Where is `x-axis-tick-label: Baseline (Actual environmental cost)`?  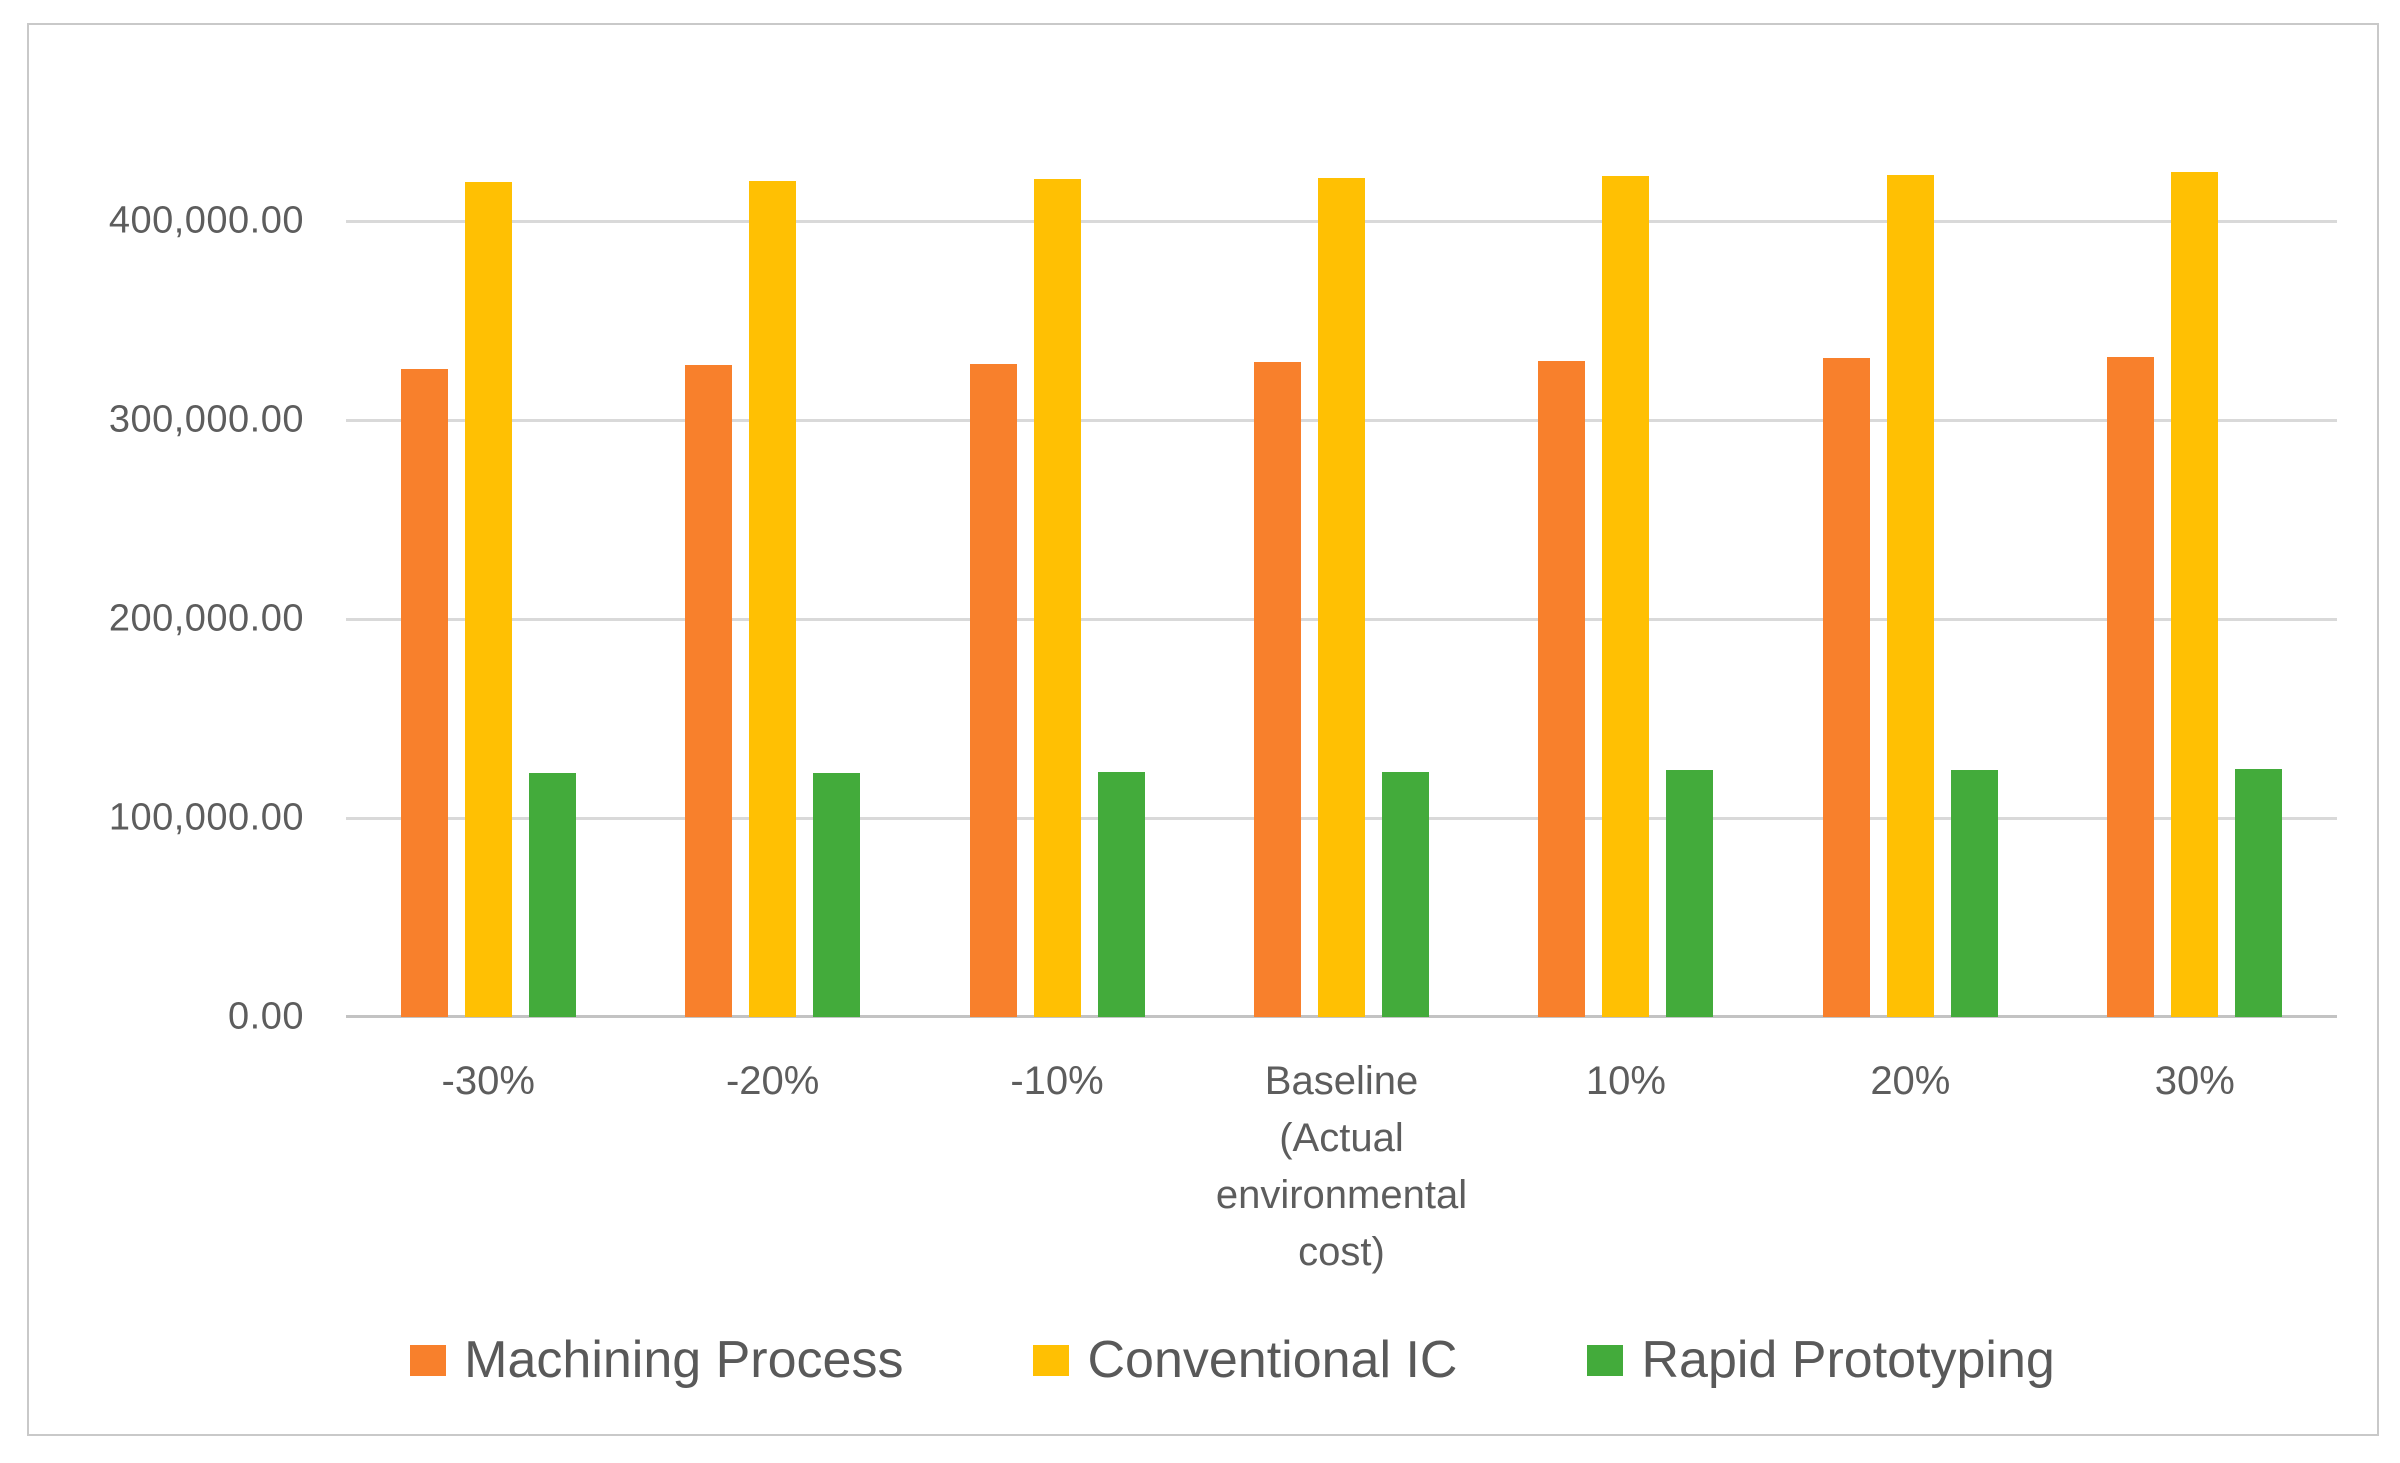
x-axis-tick-label: Baseline (Actual environmental cost) is located at coordinates (1341, 1166).